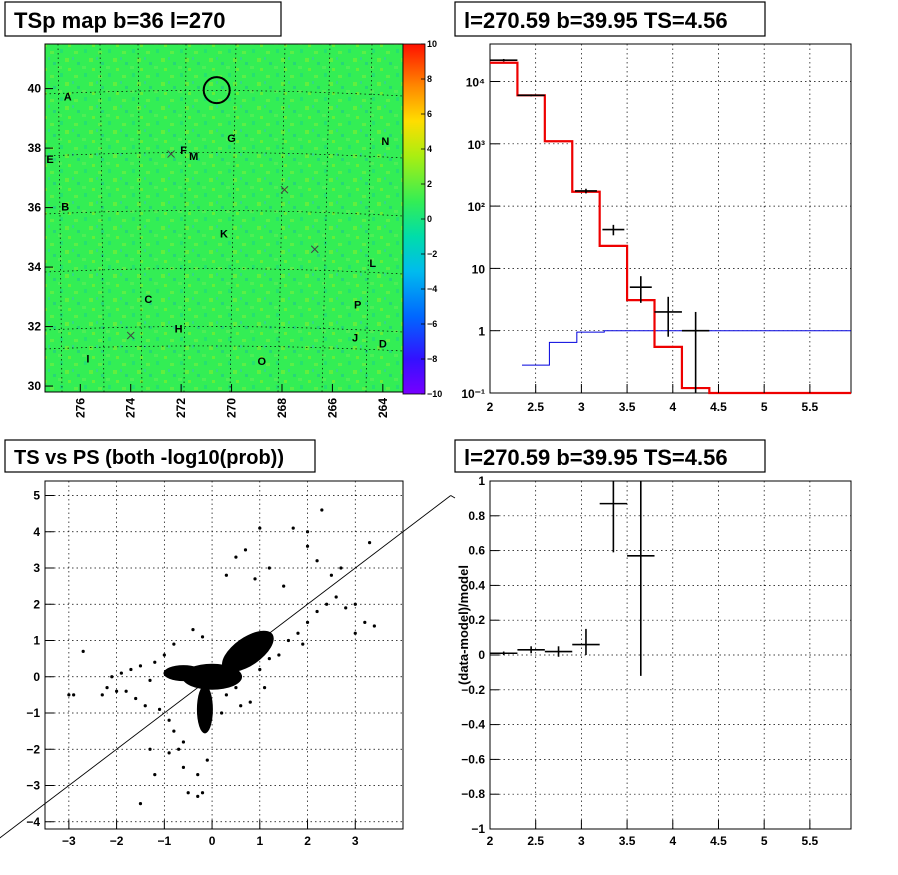 The image size is (898, 875). What do you see at coordinates (596, 20) in the screenshot?
I see `spectrum-title: l=270.59 b=39.95 TS=4.56` at bounding box center [596, 20].